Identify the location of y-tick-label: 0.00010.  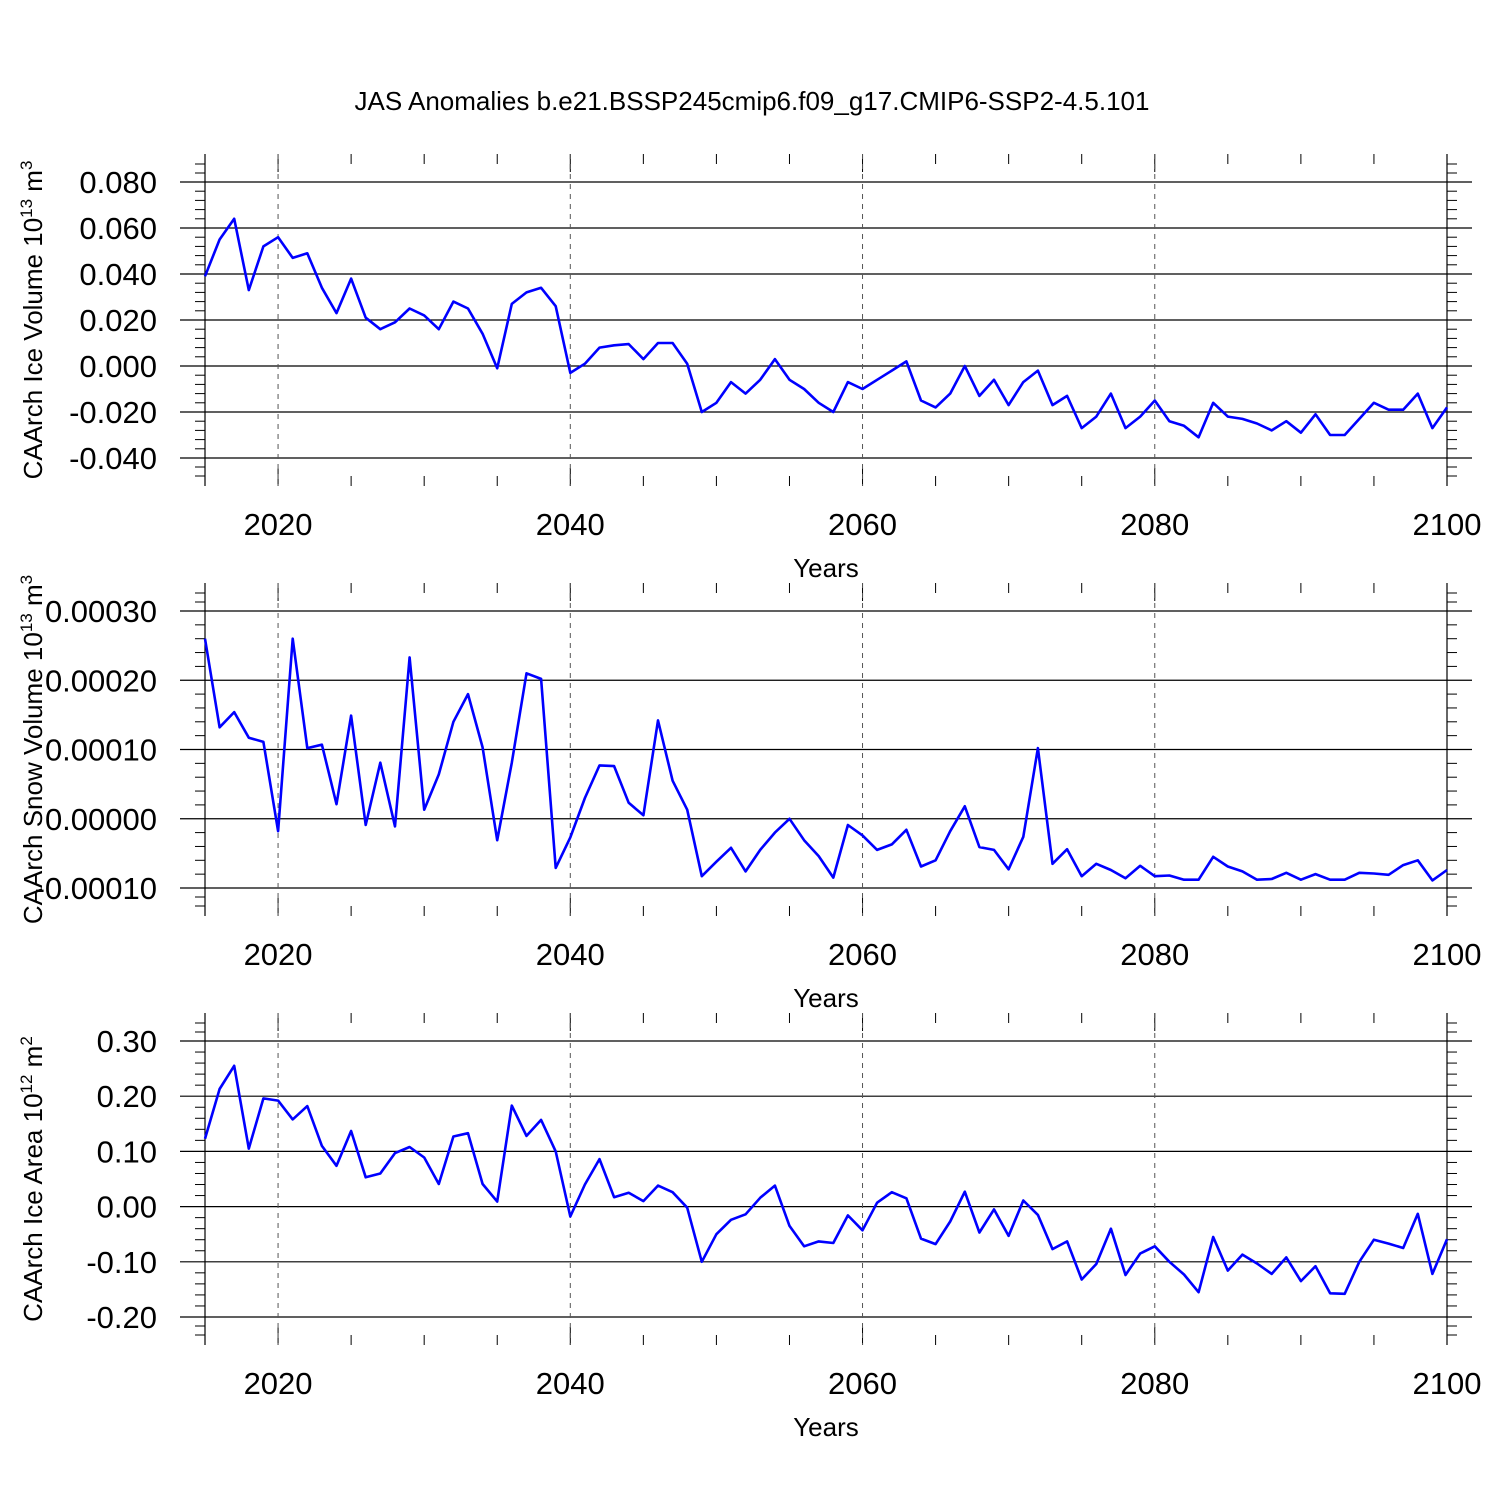
(101, 750).